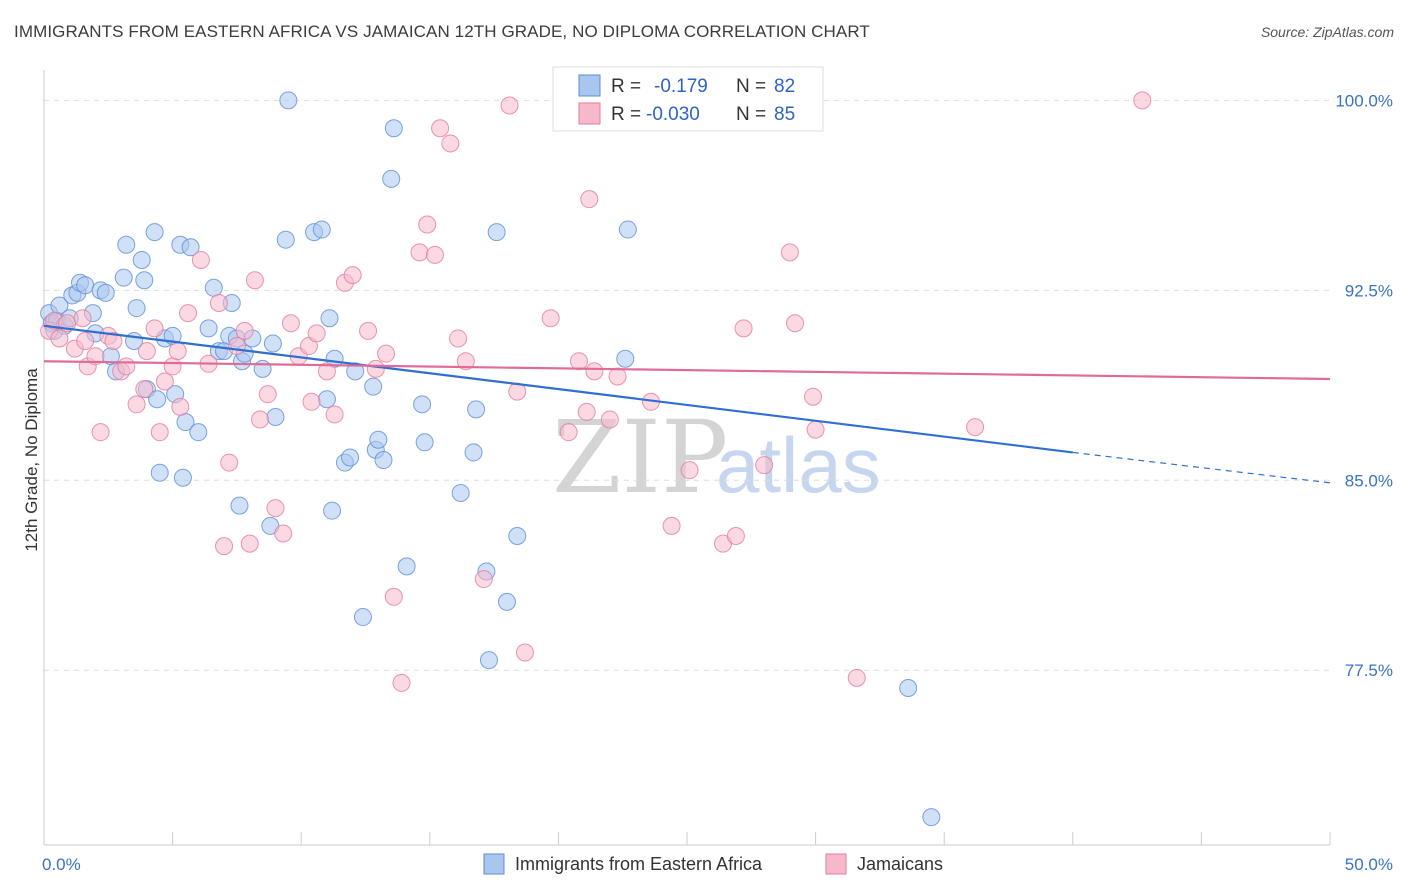 The height and width of the screenshot is (892, 1406). What do you see at coordinates (494, 864) in the screenshot?
I see `legend-swatch-eastern-africa` at bounding box center [494, 864].